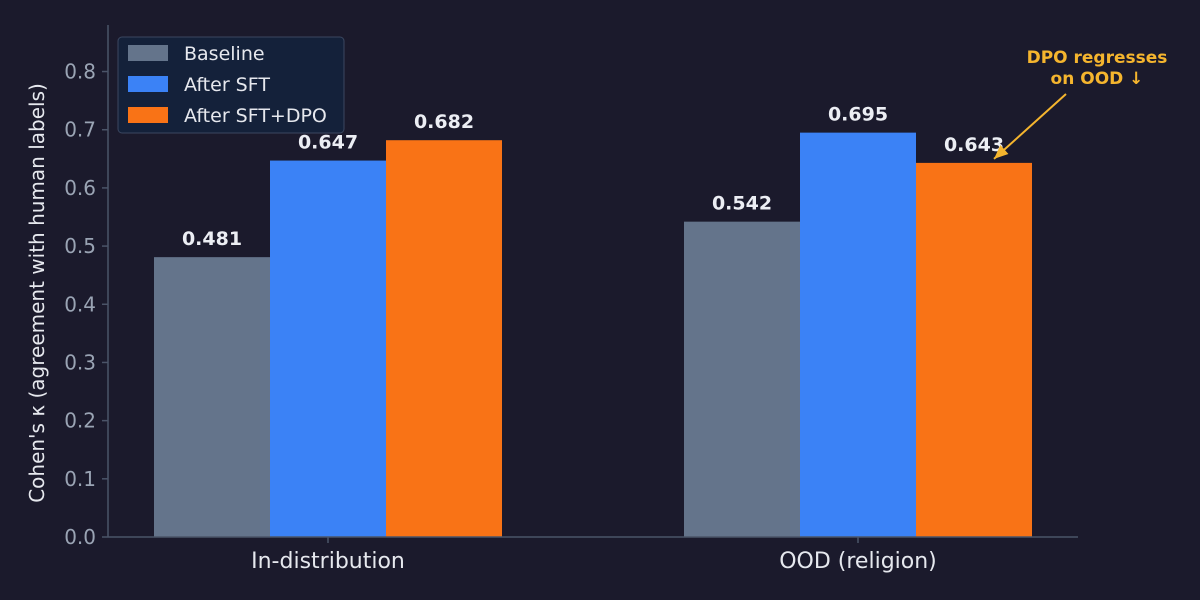  I want to click on bar-value-label: 0.481, so click(212, 239).